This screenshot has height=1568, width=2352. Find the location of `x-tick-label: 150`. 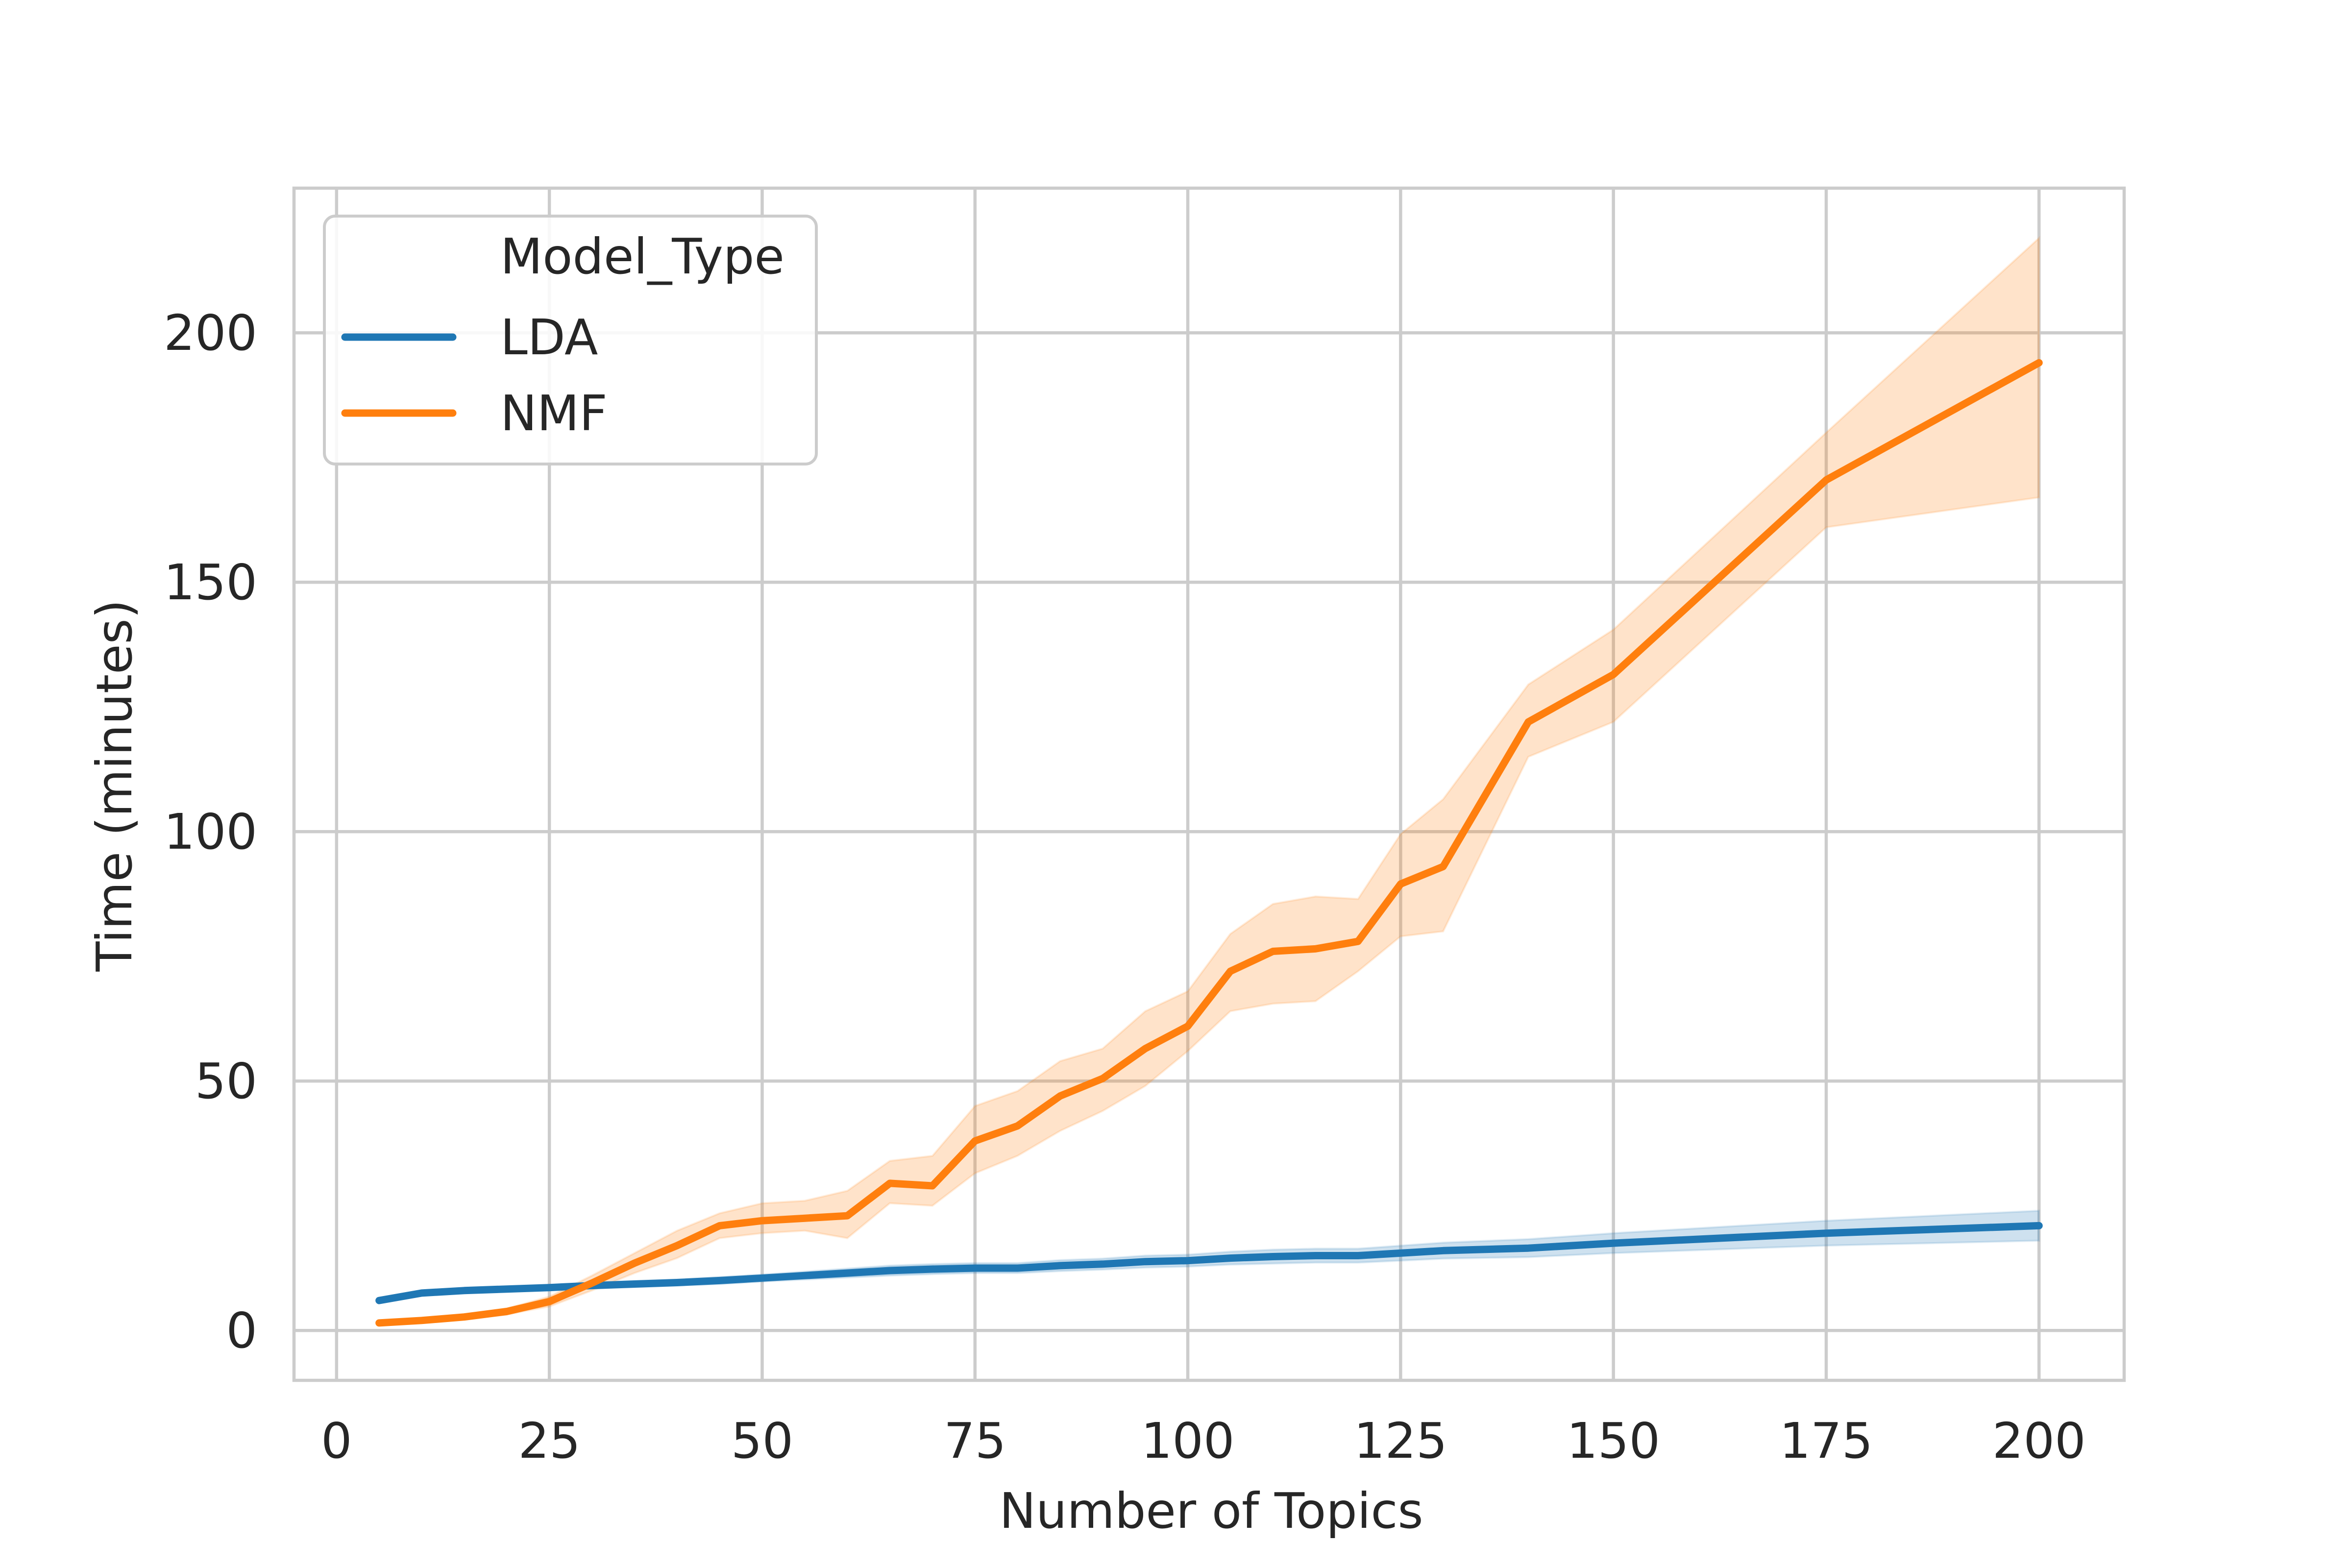

x-tick-label: 150 is located at coordinates (1613, 1441).